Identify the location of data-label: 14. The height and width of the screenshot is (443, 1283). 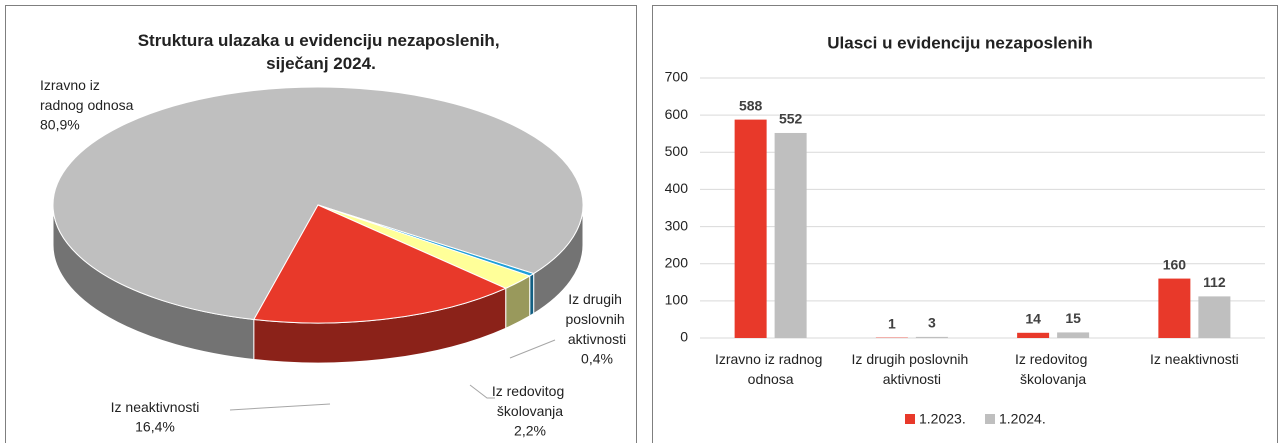
(1033, 319).